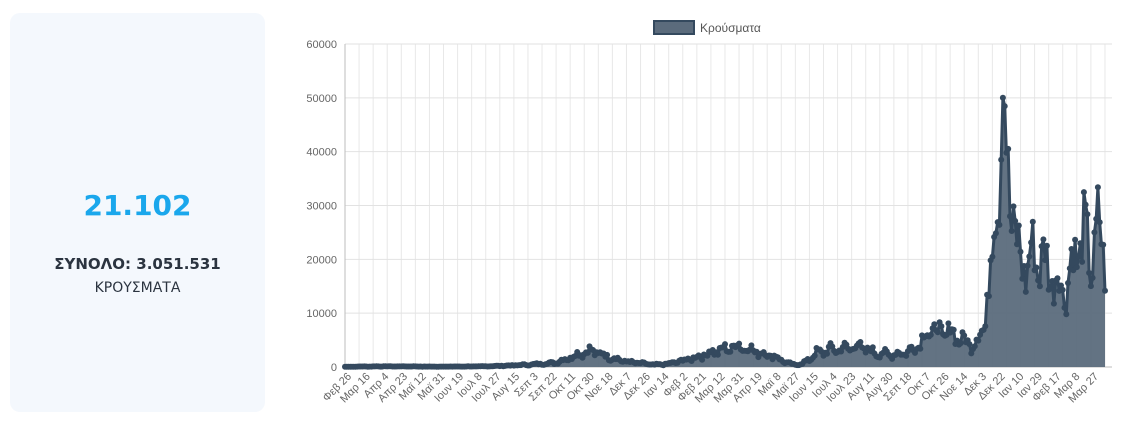 This screenshot has height=433, width=1141. What do you see at coordinates (137, 264) in the screenshot?
I see `total-cases-line: ΣΥΝΟΛΟ: 3.051.531` at bounding box center [137, 264].